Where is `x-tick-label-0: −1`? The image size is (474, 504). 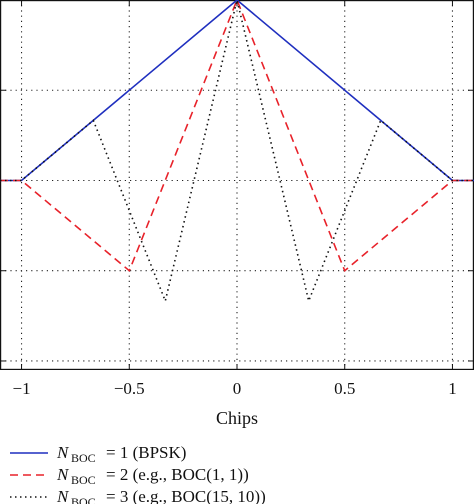
x-tick-label-0: −1 is located at coordinates (21, 388).